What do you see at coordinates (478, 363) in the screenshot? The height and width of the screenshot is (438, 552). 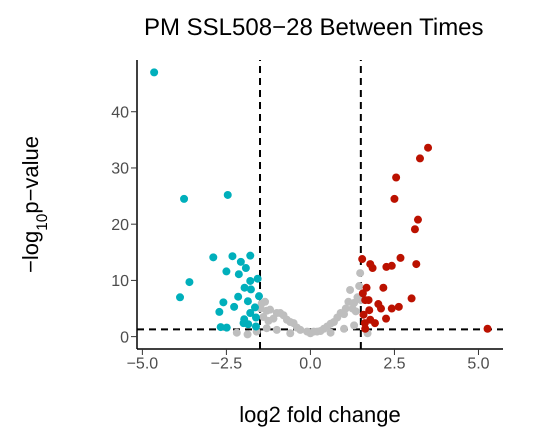 I see `x-tick-label: 5.0` at bounding box center [478, 363].